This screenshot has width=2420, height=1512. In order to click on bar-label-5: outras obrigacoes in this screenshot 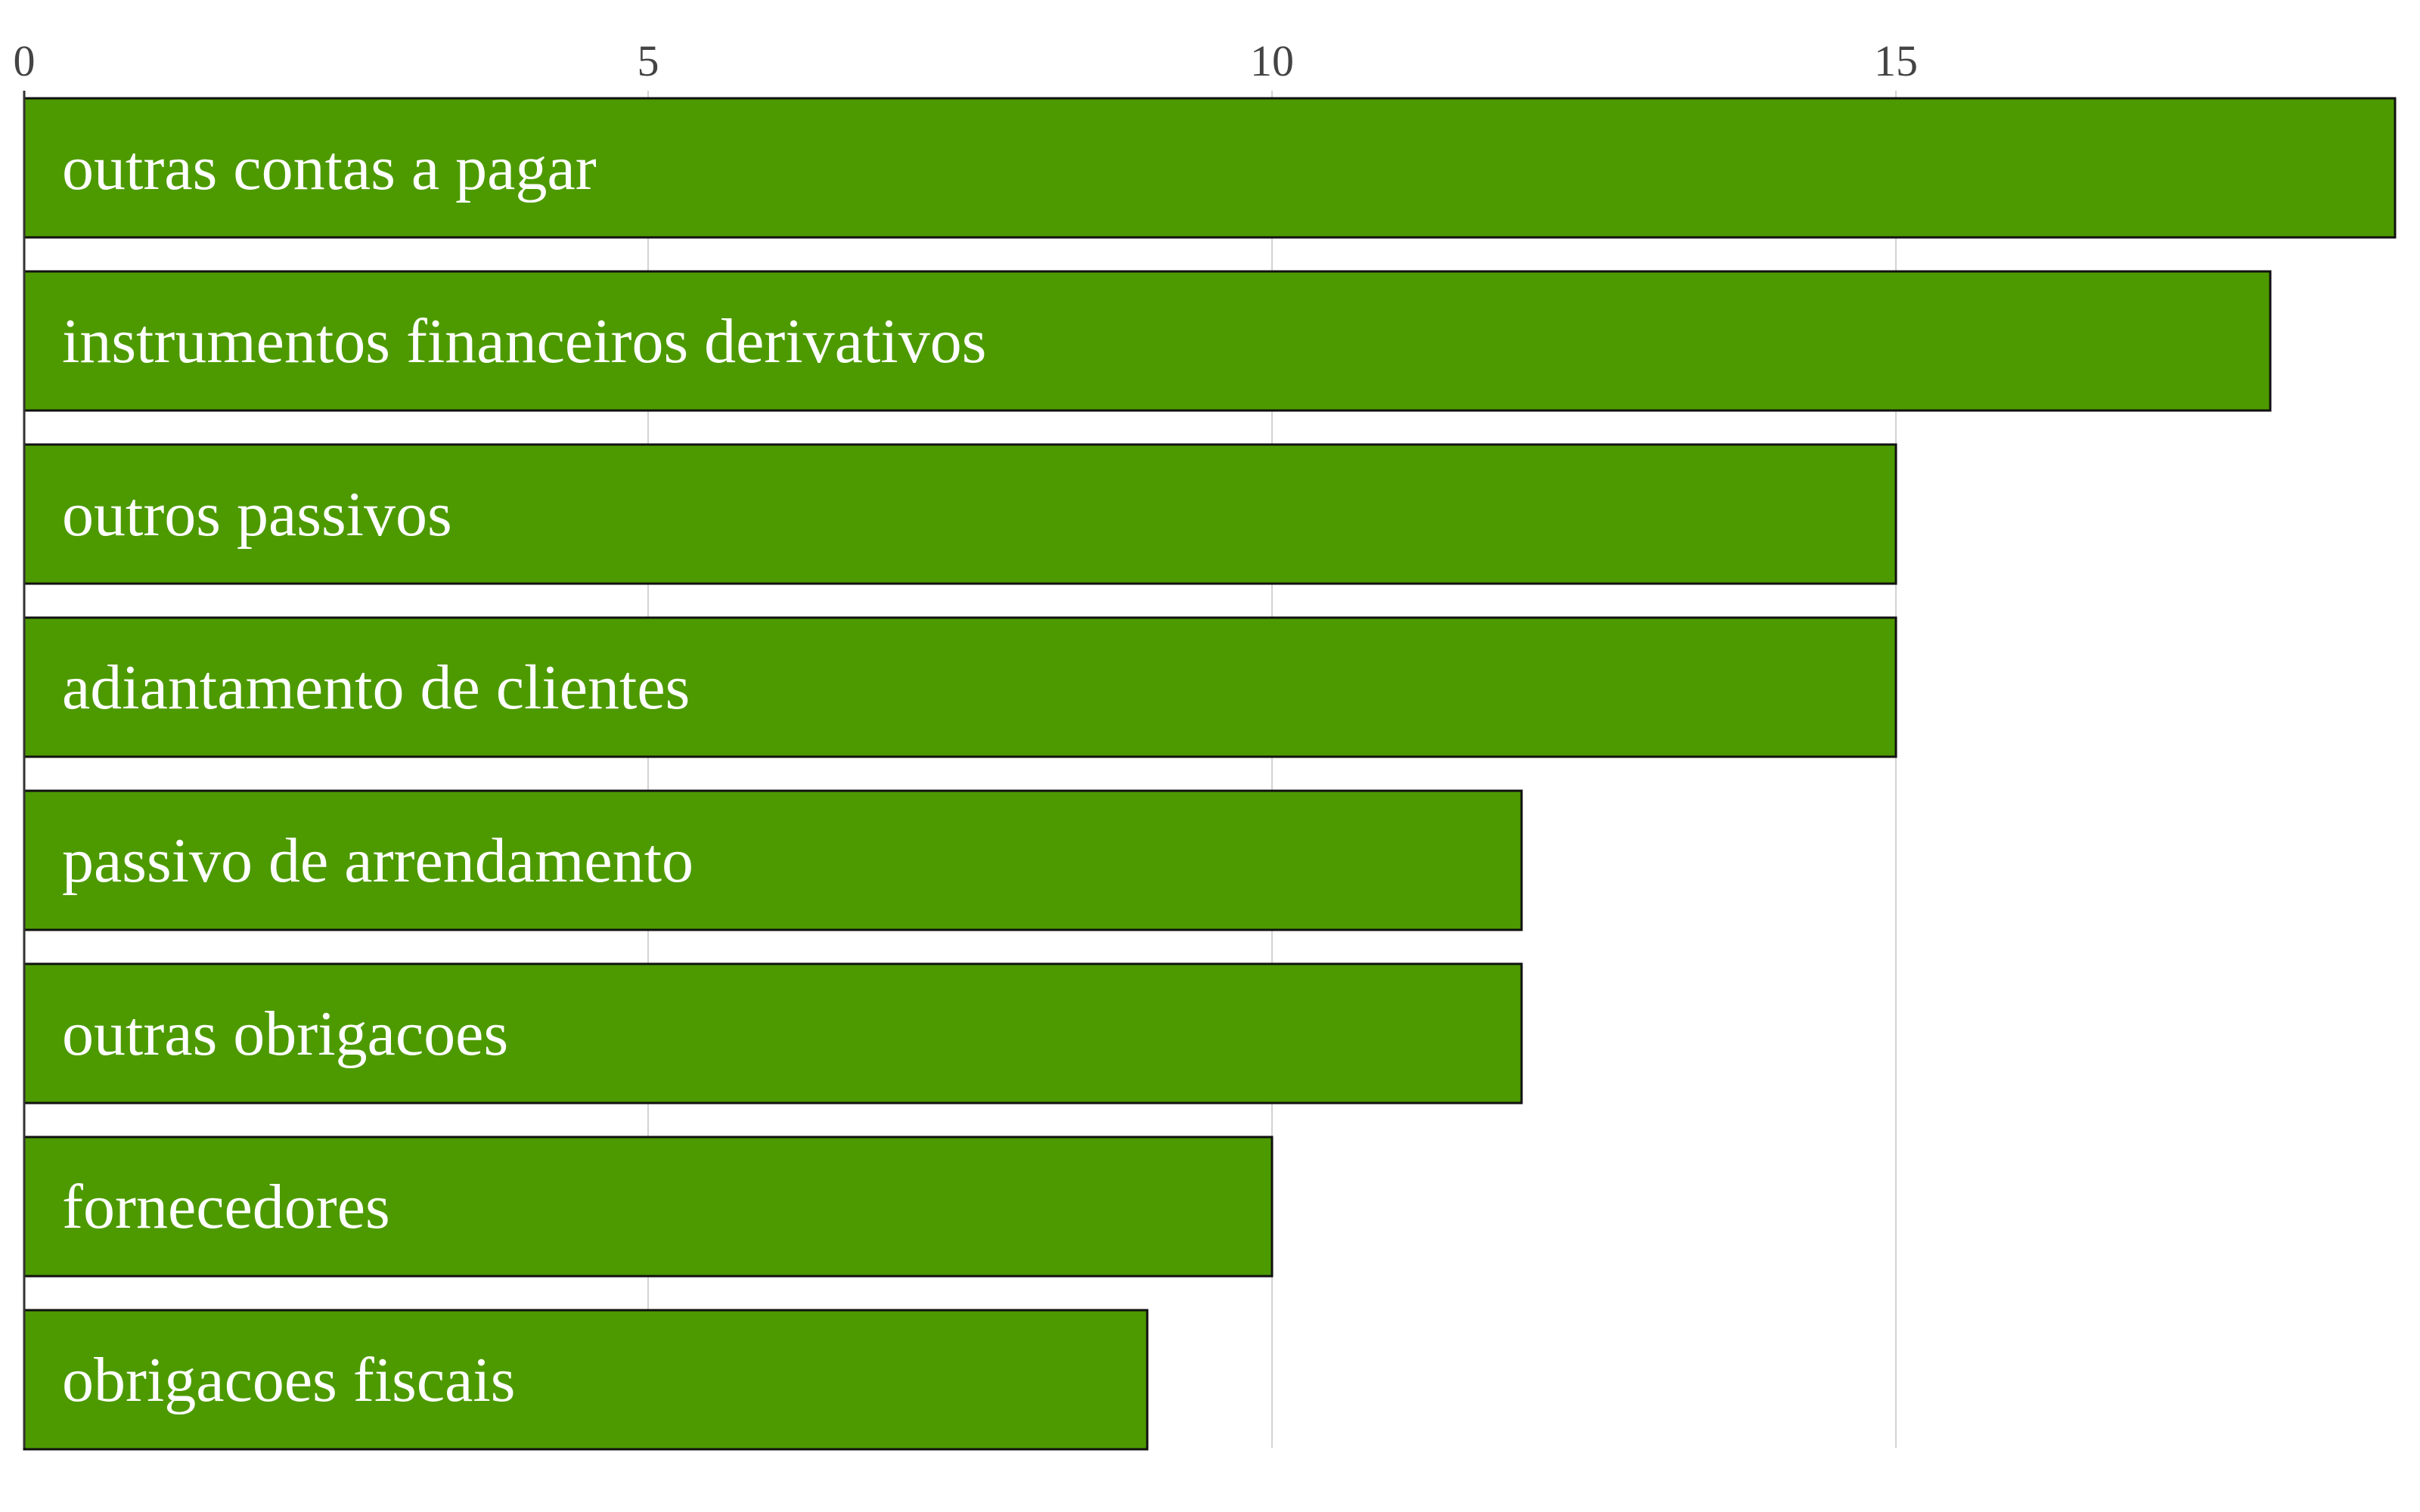, I will do `click(285, 1034)`.